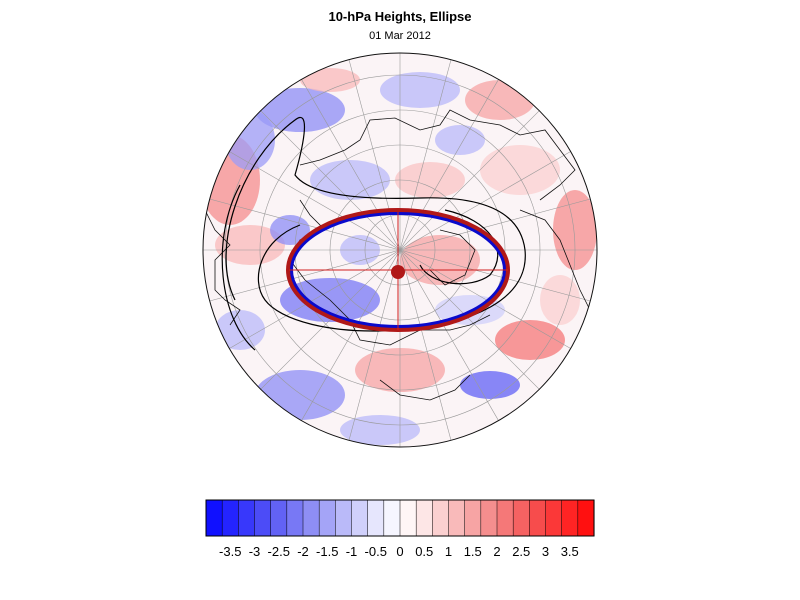 This screenshot has width=800, height=600. I want to click on colorbar-tick-labels: -3.5 -3 -2.5 -2 -1.5 -1 -0.5 0 0.5 1 1.5 2 2.5 3 3.5, so click(399, 551).